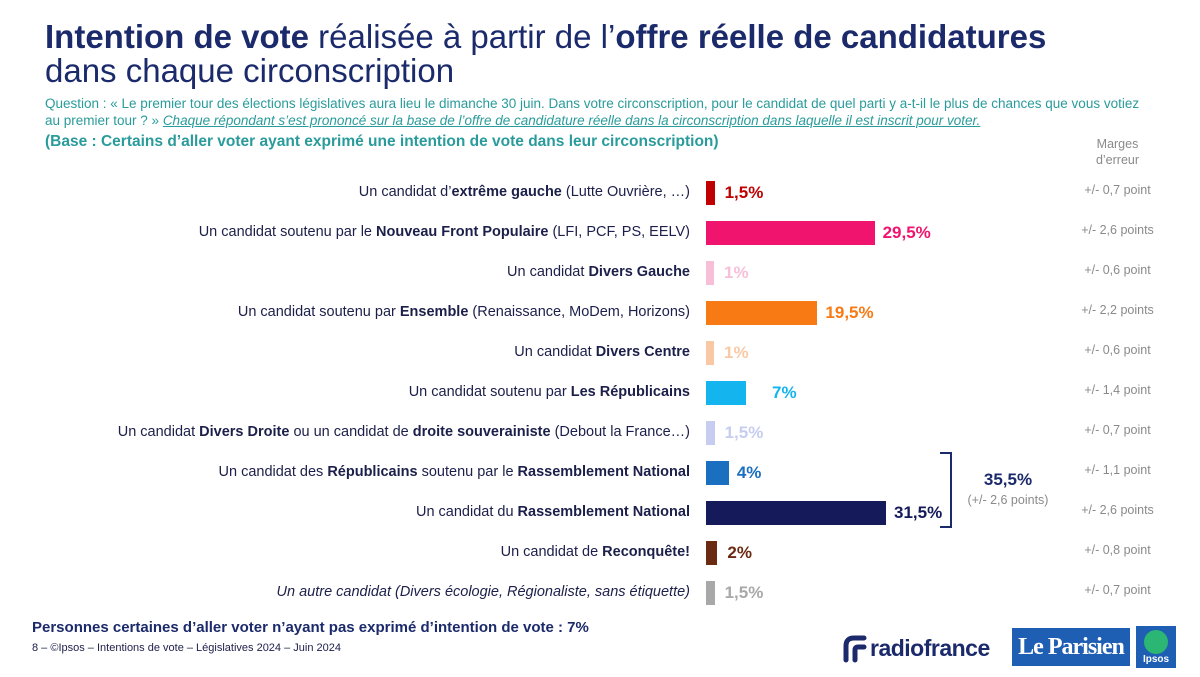 Image resolution: width=1200 pixels, height=677 pixels. What do you see at coordinates (462, 36) in the screenshot?
I see `title-light: réalisée à partir de l’` at bounding box center [462, 36].